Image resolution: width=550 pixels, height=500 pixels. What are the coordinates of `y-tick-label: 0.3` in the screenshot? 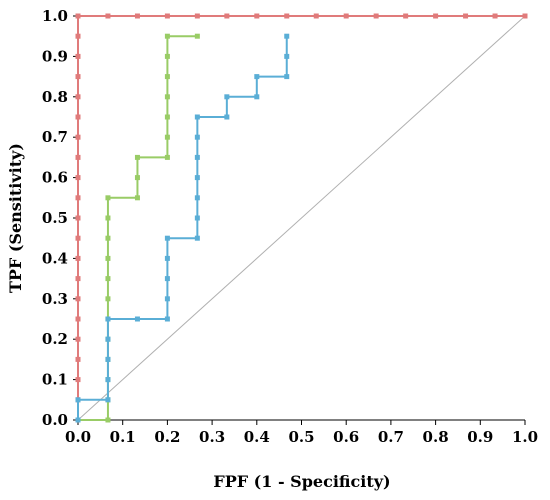 It's located at (55, 299).